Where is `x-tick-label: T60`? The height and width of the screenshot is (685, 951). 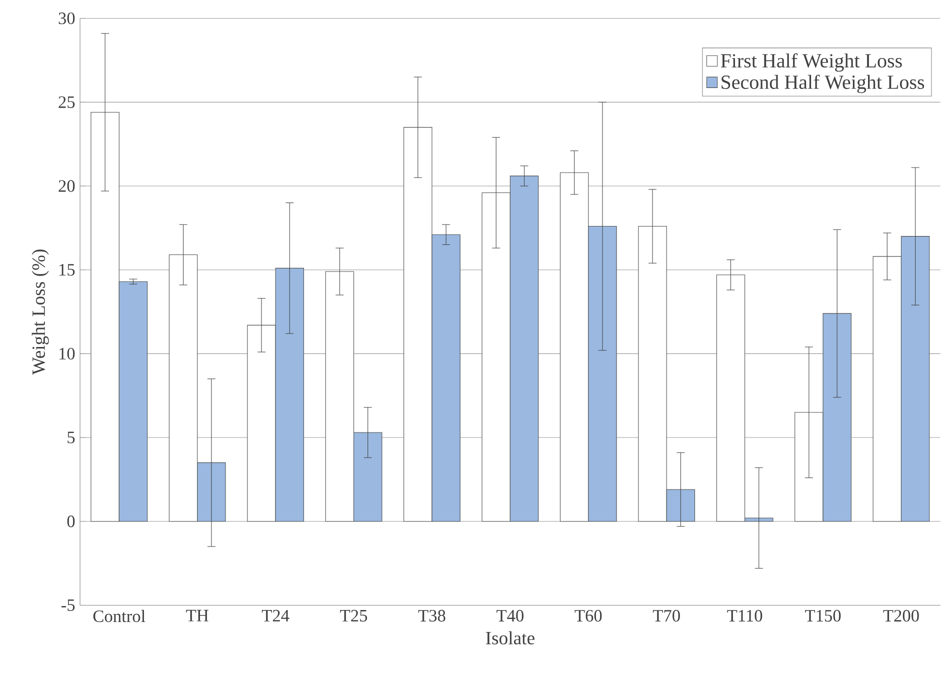
x-tick-label: T60 is located at coordinates (588, 616).